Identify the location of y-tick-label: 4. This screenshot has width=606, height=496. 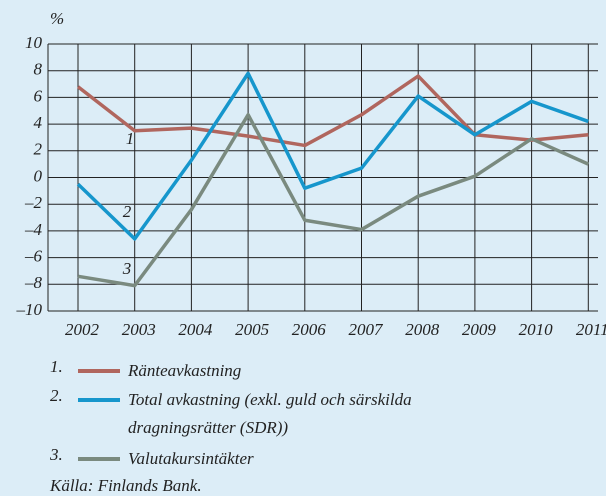
(38, 122).